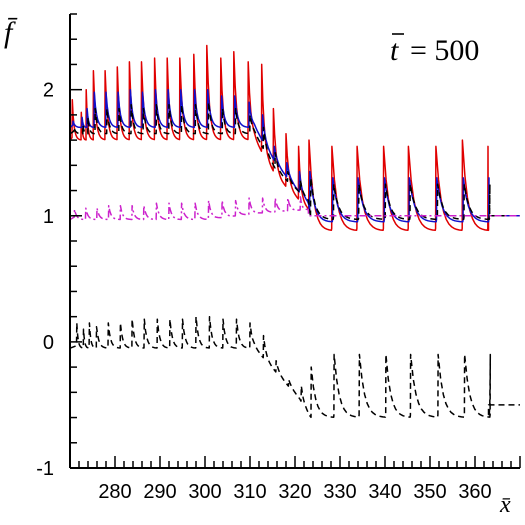 This screenshot has height=525, width=525. What do you see at coordinates (114, 492) in the screenshot?
I see `x-tick-label: 280` at bounding box center [114, 492].